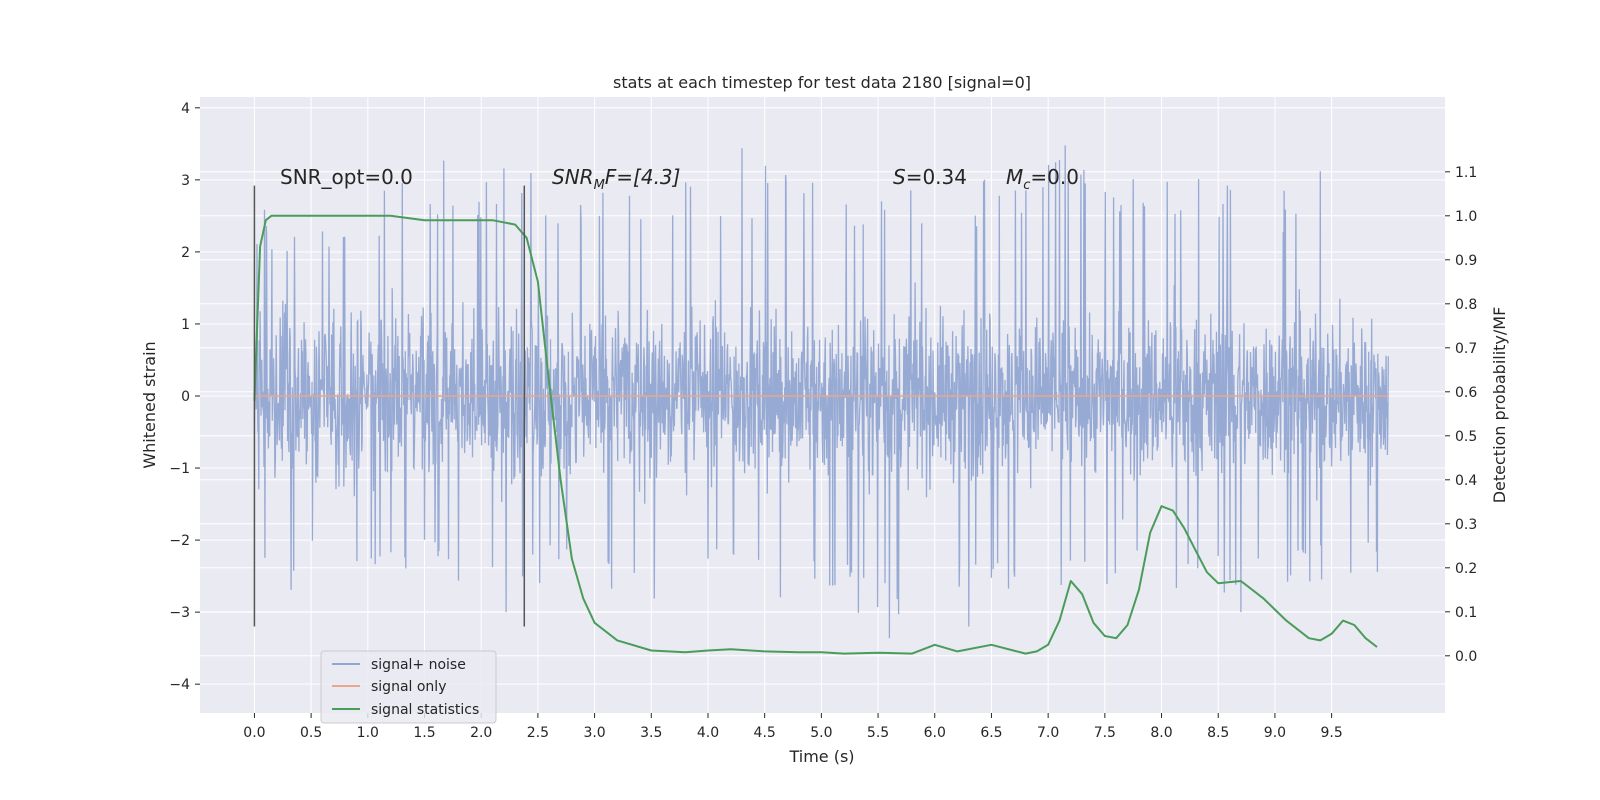 The image size is (1600, 800). What do you see at coordinates (594, 733) in the screenshot?
I see `x-tick-label: 3.0` at bounding box center [594, 733].